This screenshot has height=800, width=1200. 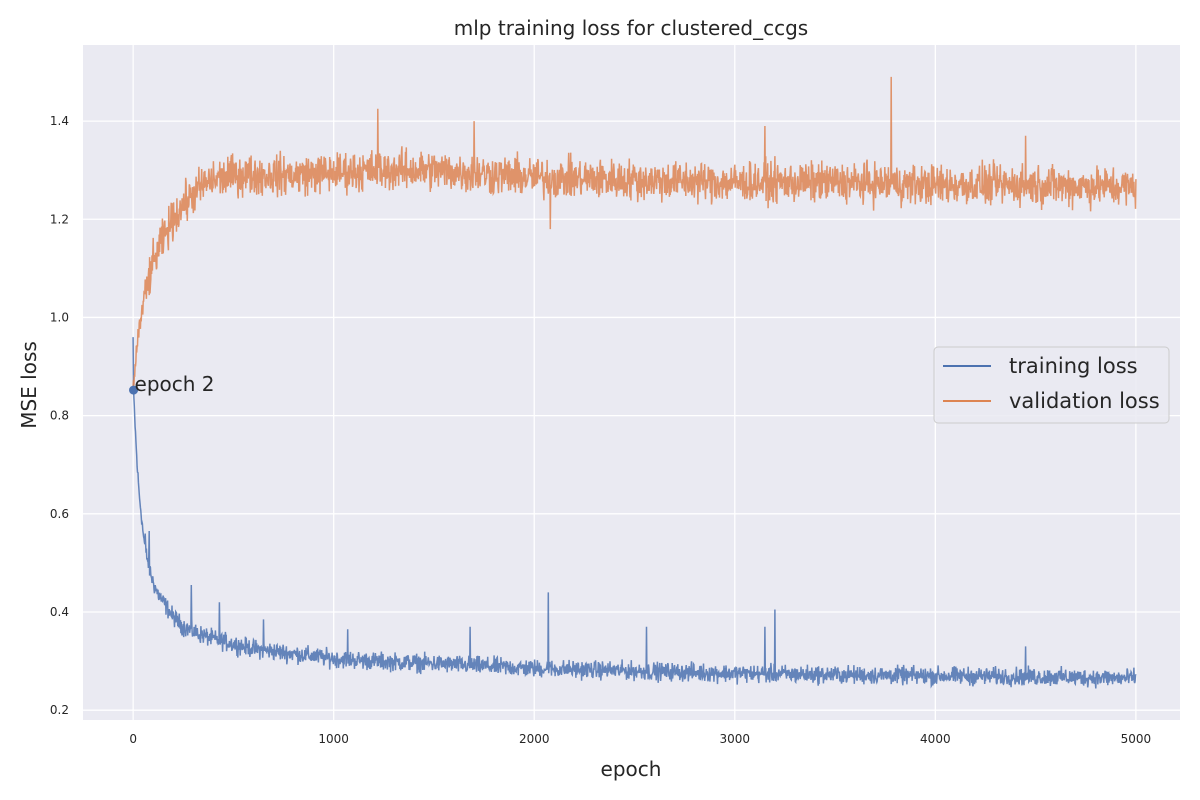 I want to click on legend: training loss validation loss, so click(x=1051, y=385).